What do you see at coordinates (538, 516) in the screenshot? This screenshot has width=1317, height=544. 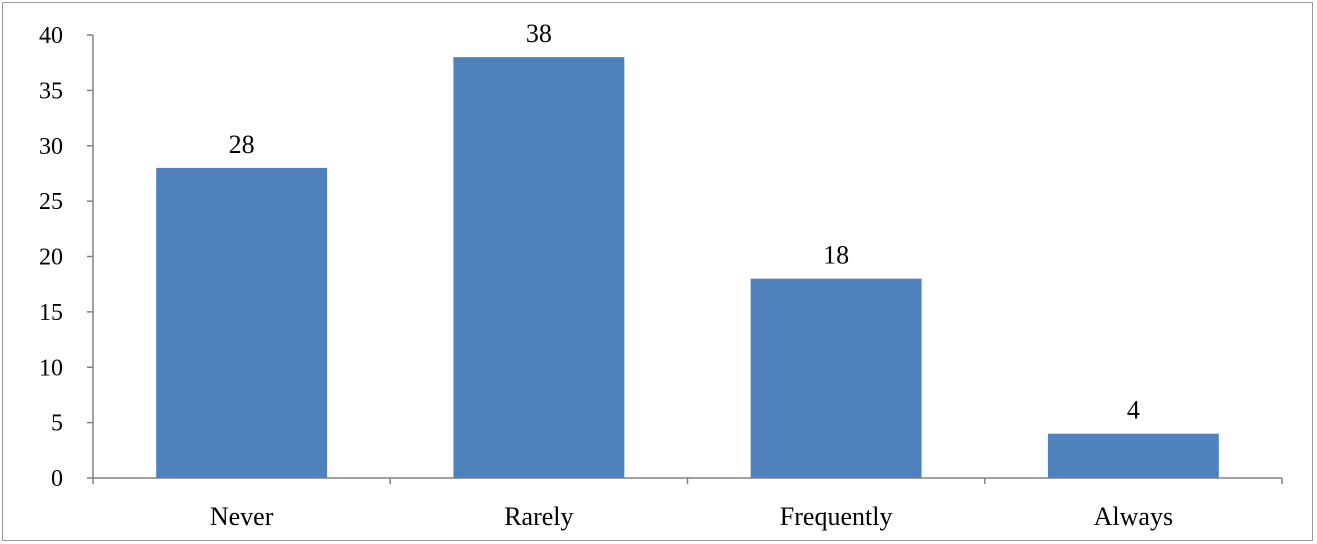 I see `x-tick-label-rarely: Rarely` at bounding box center [538, 516].